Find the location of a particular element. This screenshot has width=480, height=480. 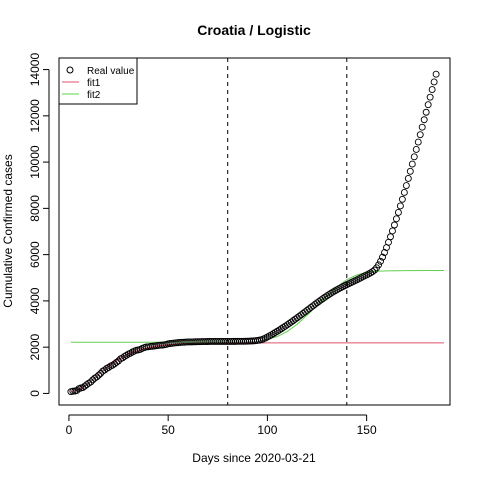

y-tick-label: 6000 is located at coordinates (35, 254).